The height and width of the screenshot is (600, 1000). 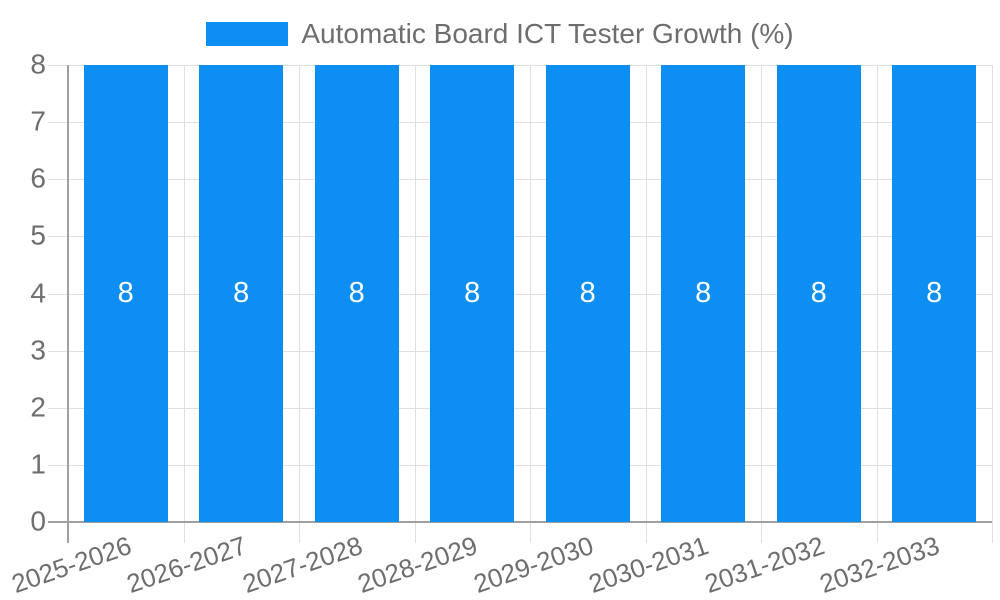 I want to click on x-tick-label: 2030-2031, so click(x=649, y=564).